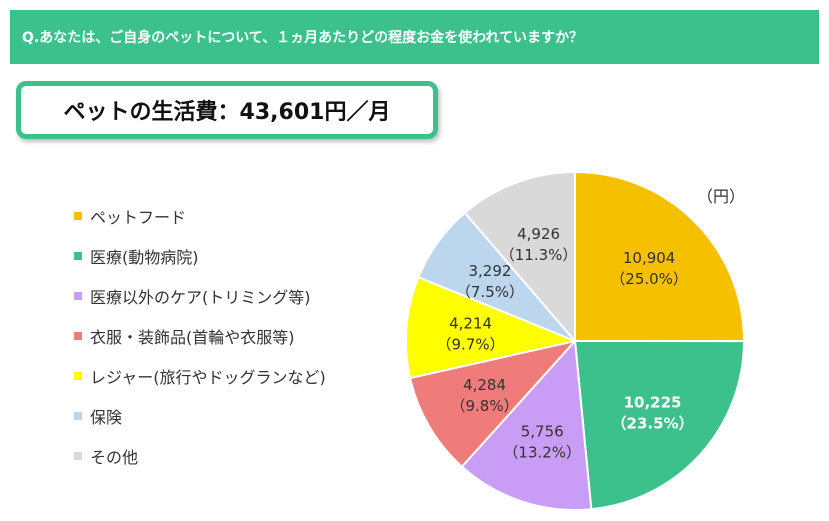 This screenshot has height=521, width=829. Describe the element at coordinates (200, 256) in the screenshot. I see `legend-item: 医療(動物病院)` at that location.